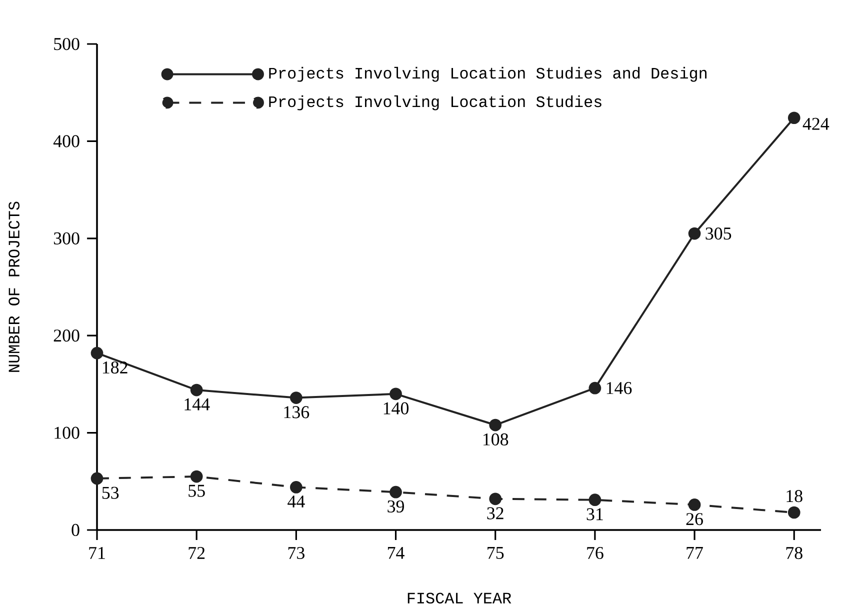 This screenshot has height=610, width=850. I want to click on data-label: 26, so click(694, 519).